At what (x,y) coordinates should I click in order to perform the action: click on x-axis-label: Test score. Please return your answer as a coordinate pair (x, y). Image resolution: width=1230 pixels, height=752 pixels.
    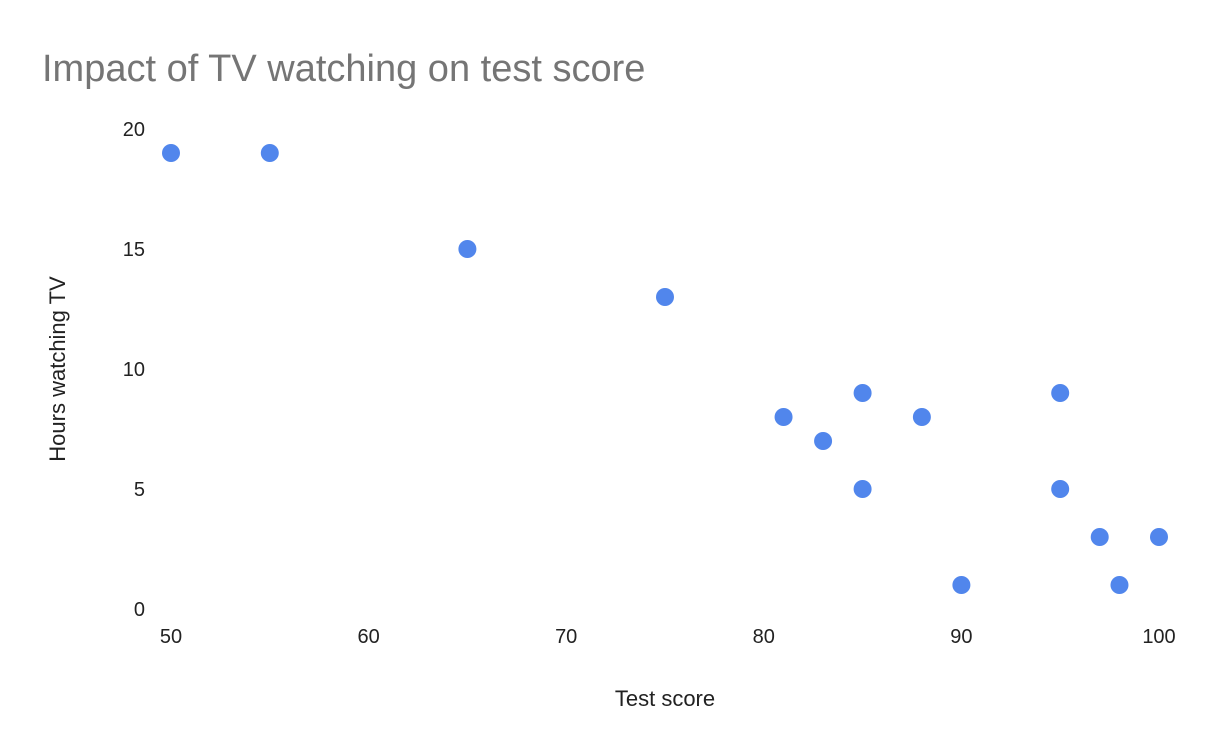
    Looking at the image, I should click on (665, 698).